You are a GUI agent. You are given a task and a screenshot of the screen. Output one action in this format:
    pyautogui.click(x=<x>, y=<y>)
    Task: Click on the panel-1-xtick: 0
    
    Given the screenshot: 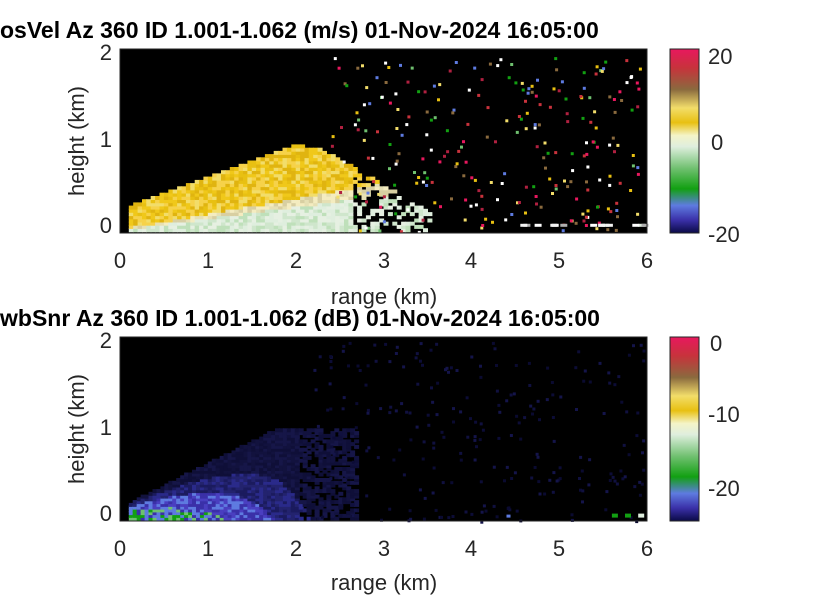 What is the action you would take?
    pyautogui.click(x=120, y=260)
    